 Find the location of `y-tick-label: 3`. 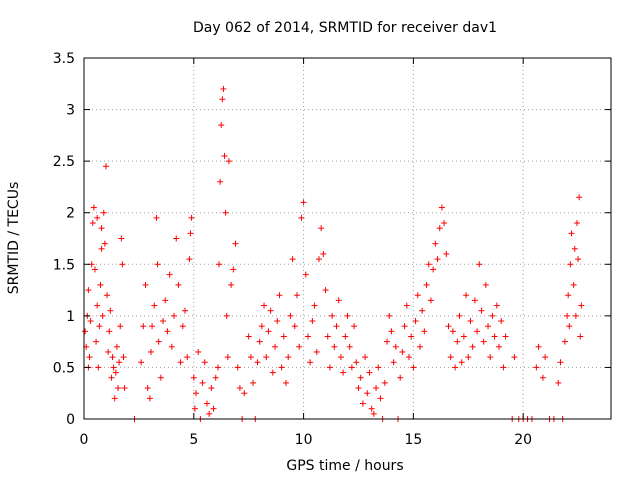

y-tick-label: 3 is located at coordinates (70, 111).